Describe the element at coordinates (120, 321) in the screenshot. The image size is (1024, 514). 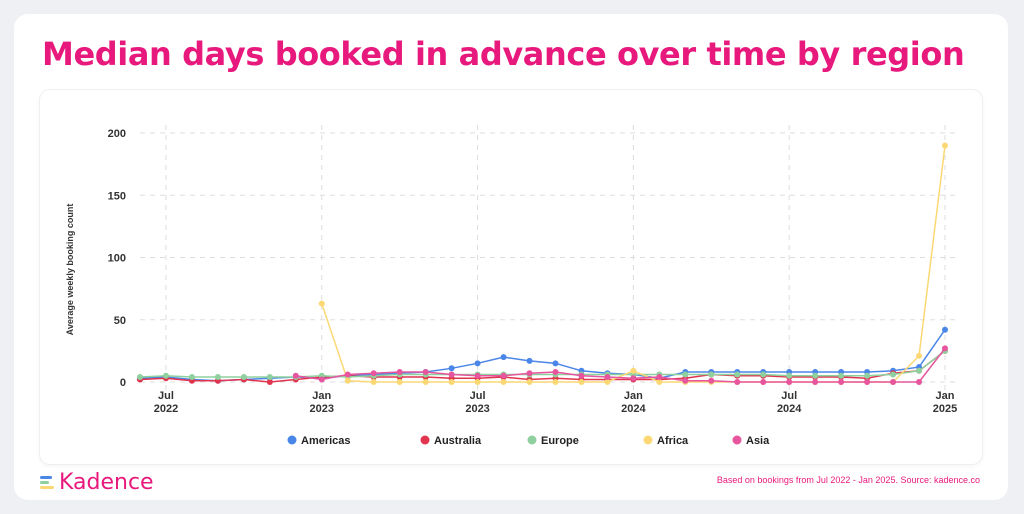
I see `y-tick-label: 50` at that location.